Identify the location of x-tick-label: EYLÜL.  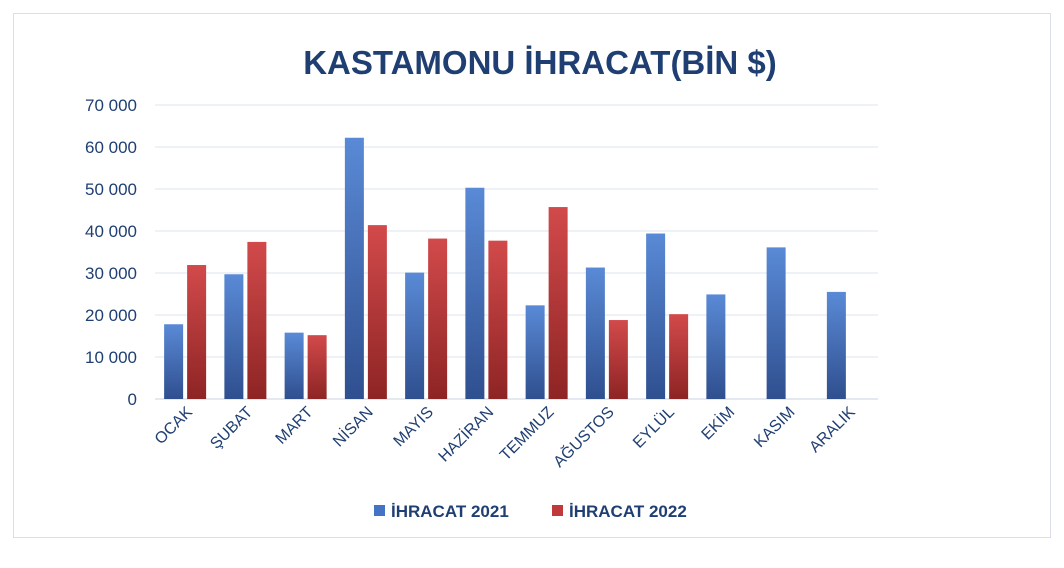
(653, 427).